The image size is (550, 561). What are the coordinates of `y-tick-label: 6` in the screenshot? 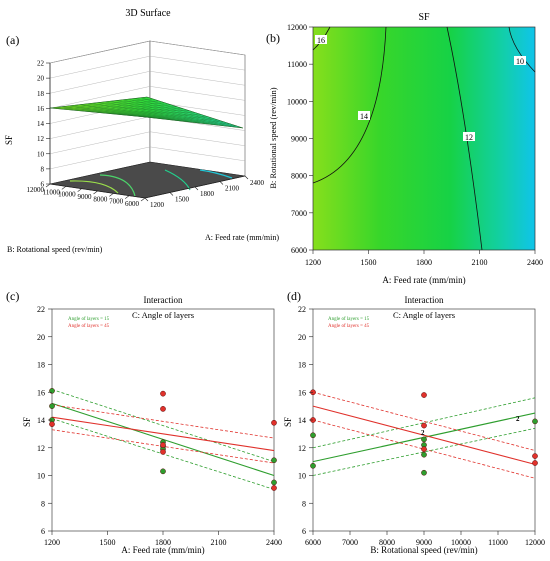 It's located at (304, 531).